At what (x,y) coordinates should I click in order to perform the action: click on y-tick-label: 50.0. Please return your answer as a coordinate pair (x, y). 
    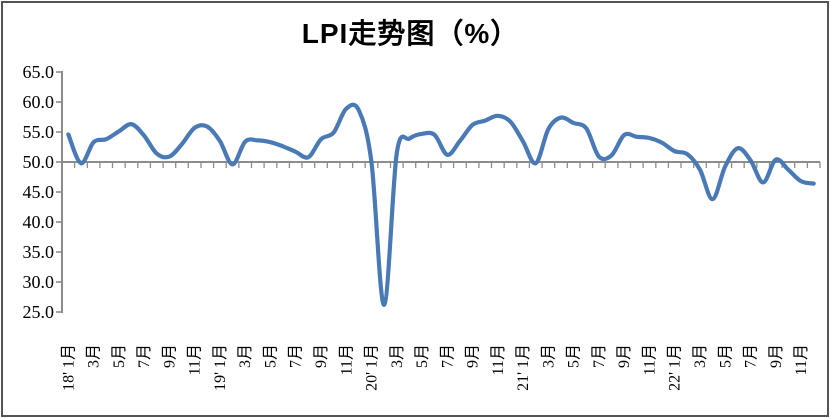
    Looking at the image, I should click on (39, 162).